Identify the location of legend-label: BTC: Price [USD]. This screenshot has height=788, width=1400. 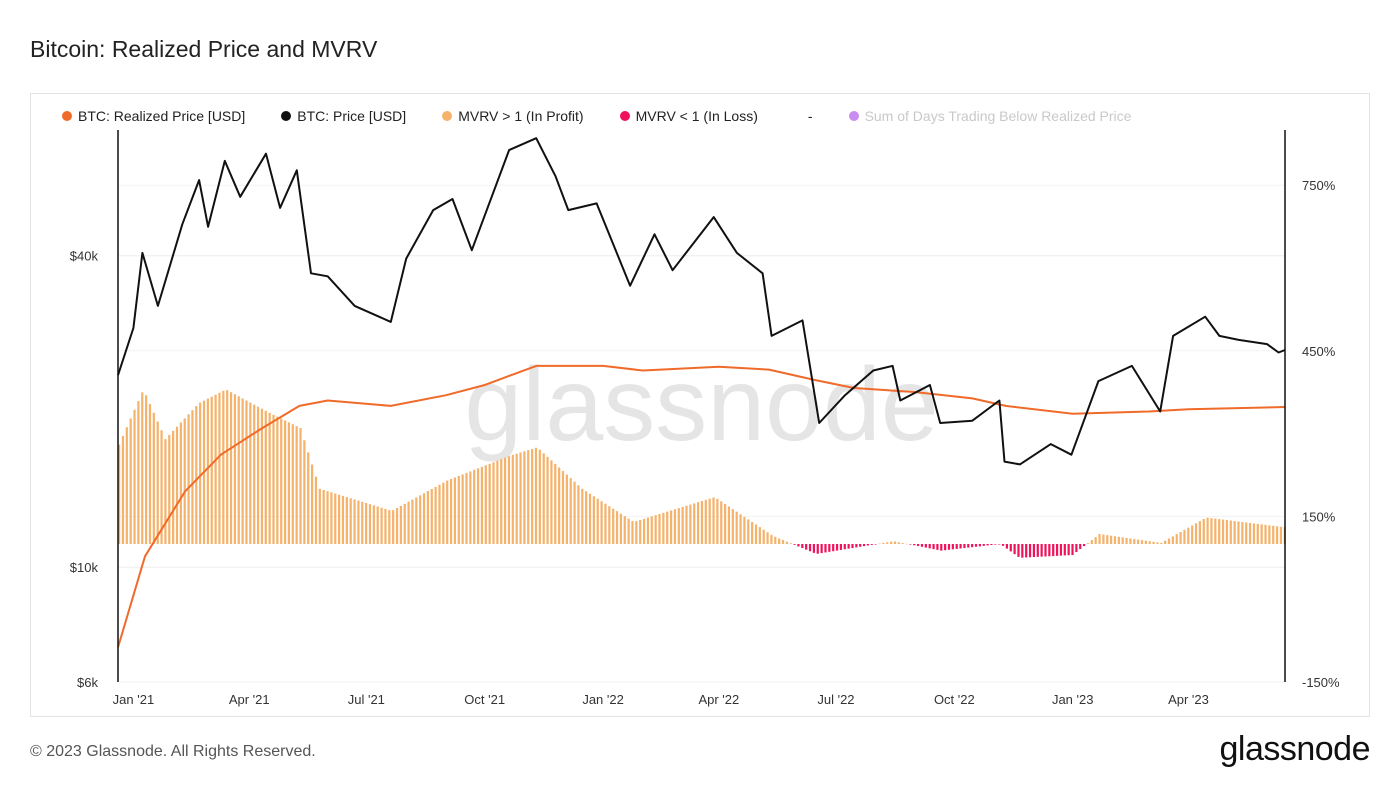
(352, 116).